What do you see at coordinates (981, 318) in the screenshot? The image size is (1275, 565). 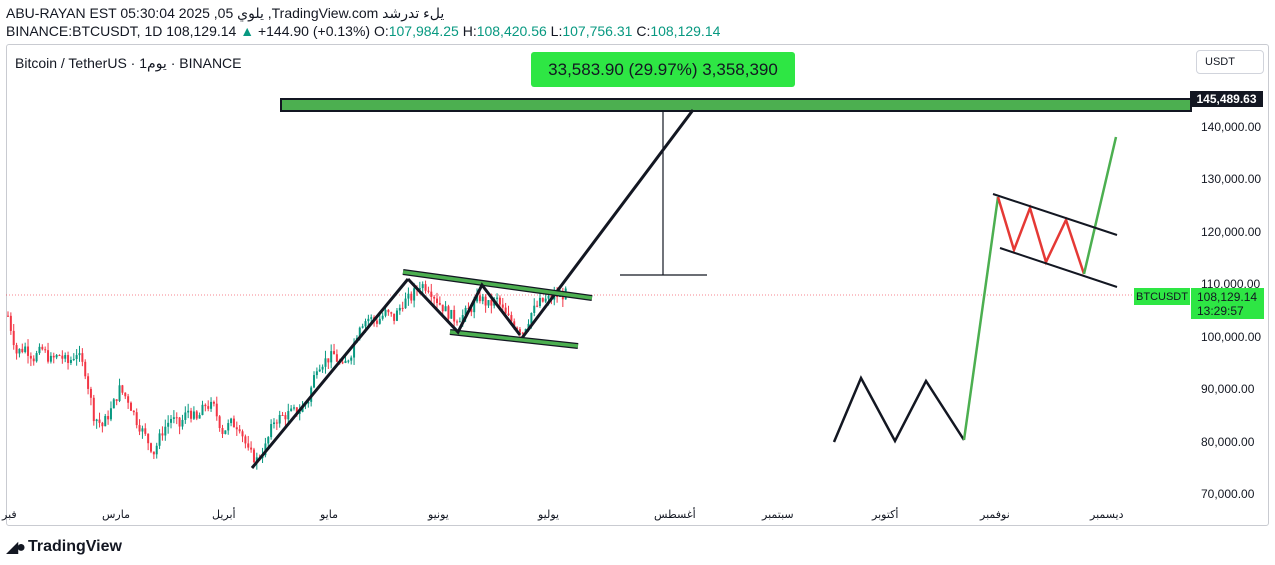 I see `projection-pole` at bounding box center [981, 318].